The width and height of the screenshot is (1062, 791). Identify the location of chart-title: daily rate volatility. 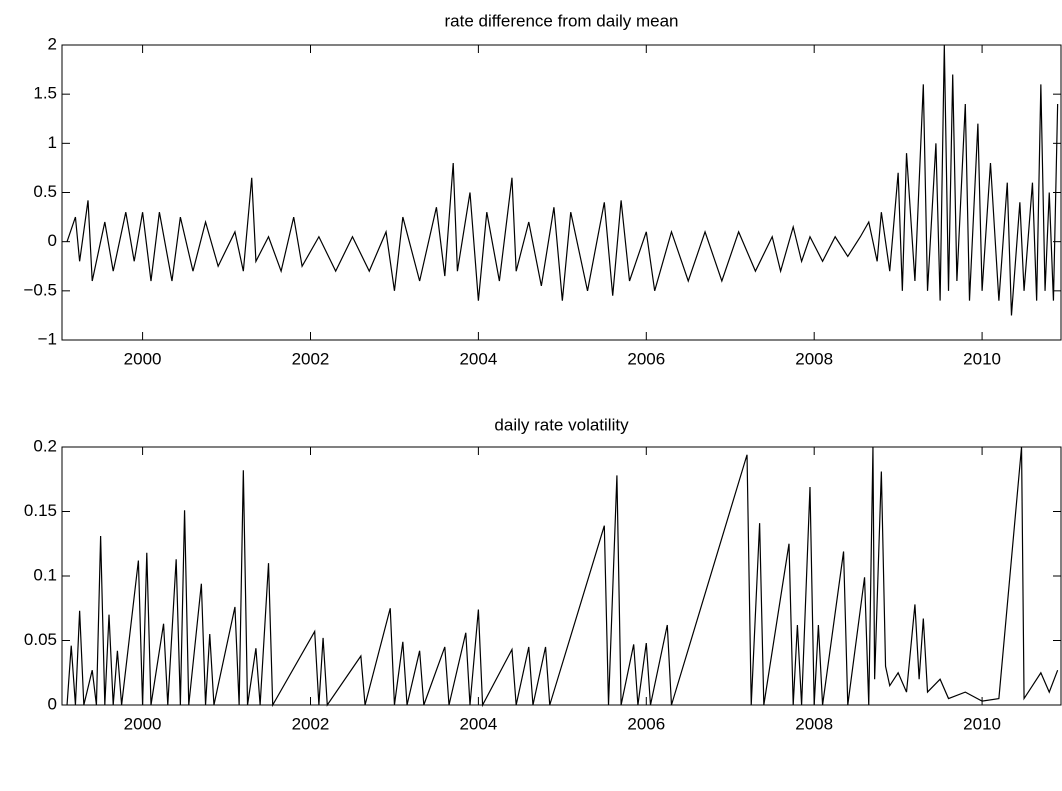
(561, 424).